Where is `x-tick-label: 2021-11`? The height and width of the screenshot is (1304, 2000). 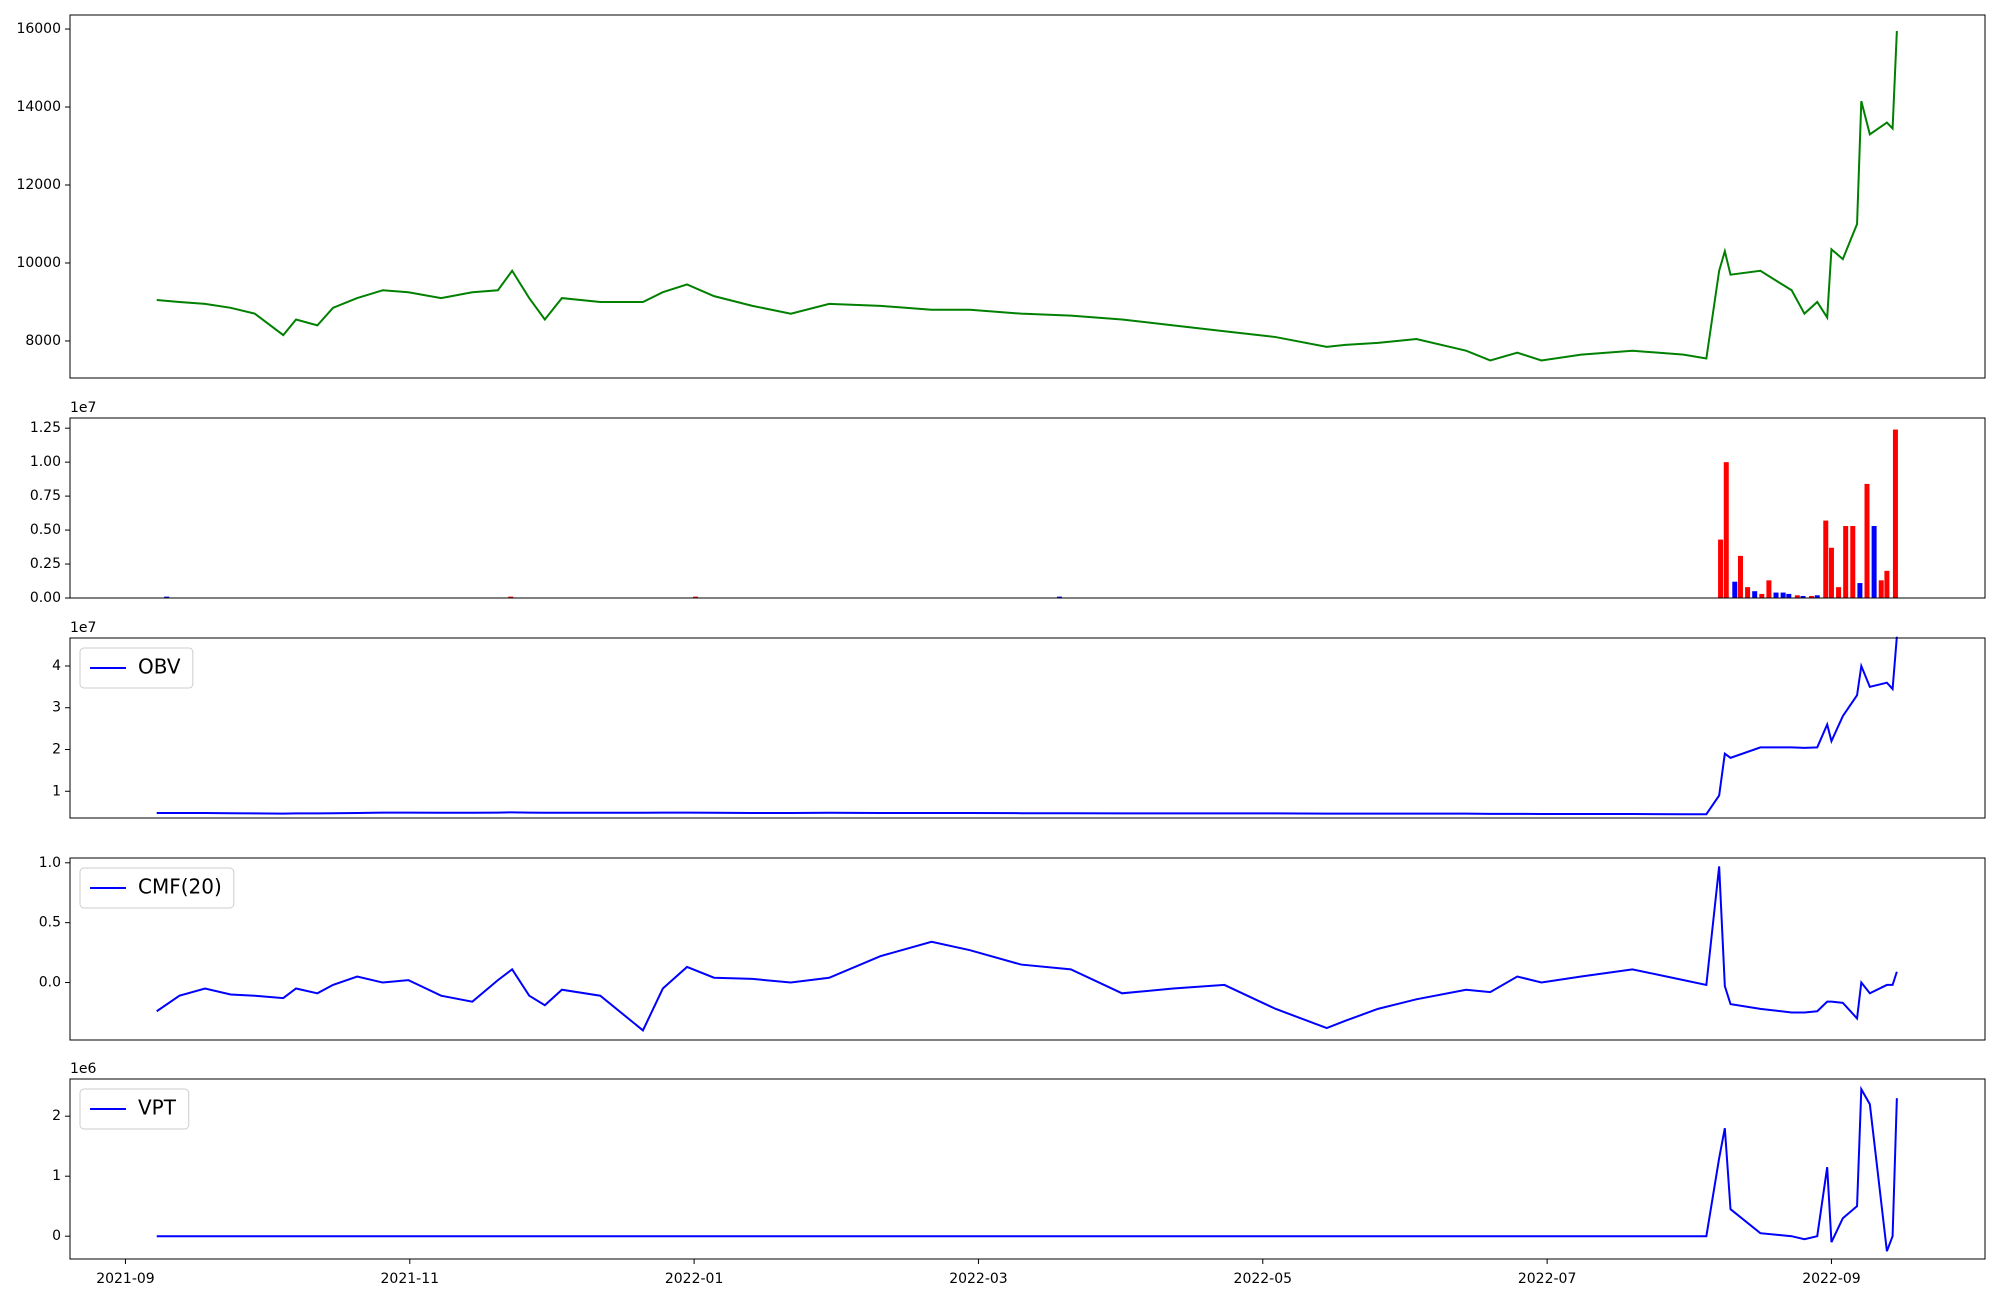
x-tick-label: 2021-11 is located at coordinates (410, 1279).